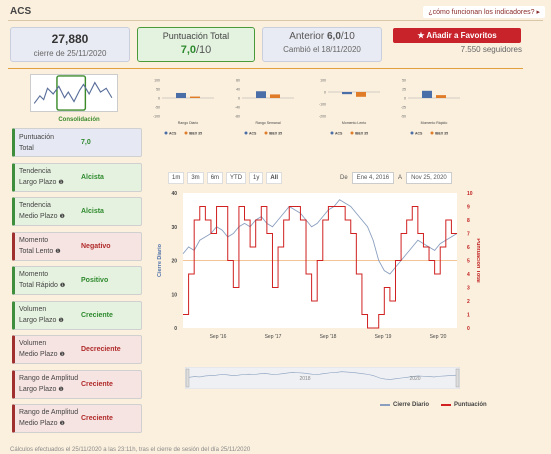  I want to click on y2-axis-label: Puntuación Total, so click(477, 260).